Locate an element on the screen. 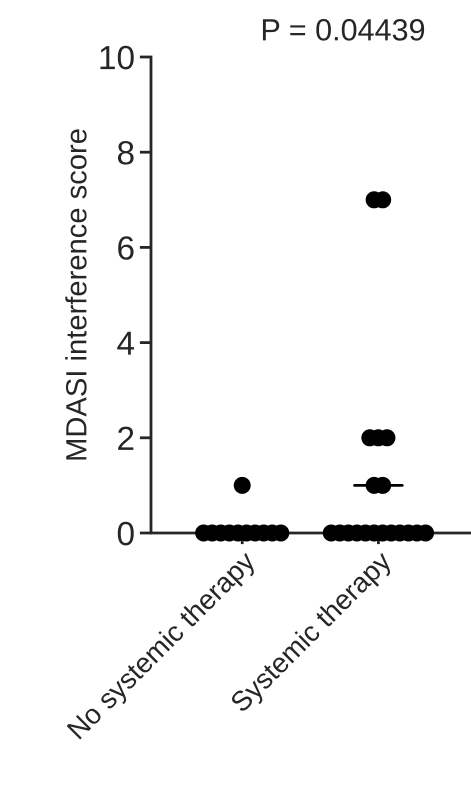 The height and width of the screenshot is (808, 471). y-tick-label: 0 is located at coordinates (126, 534).